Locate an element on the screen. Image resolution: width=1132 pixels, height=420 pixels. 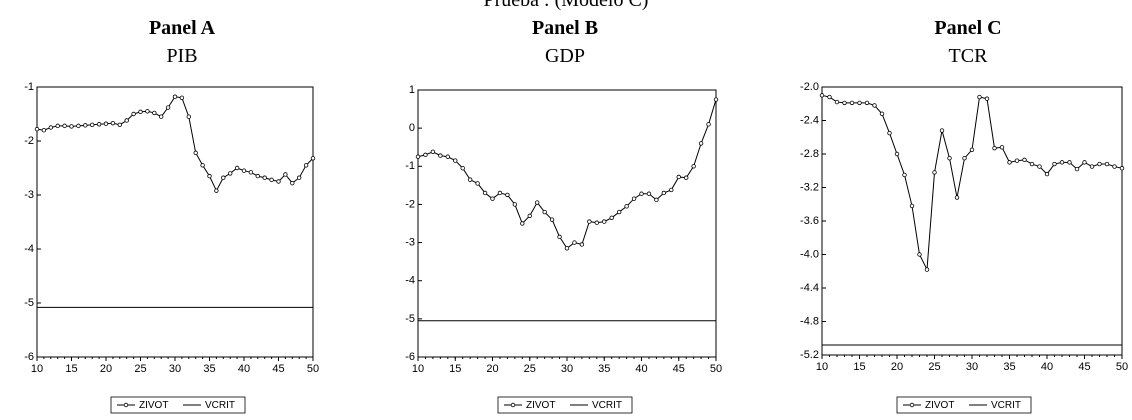
y-tick-label: -3 is located at coordinates (29, 195).